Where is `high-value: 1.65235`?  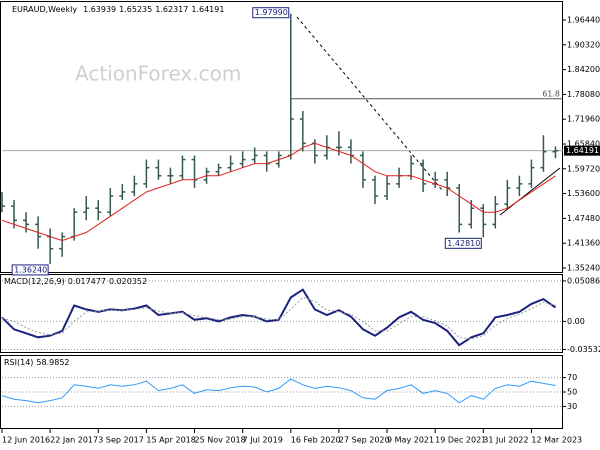
high-value: 1.65235 is located at coordinates (135, 9).